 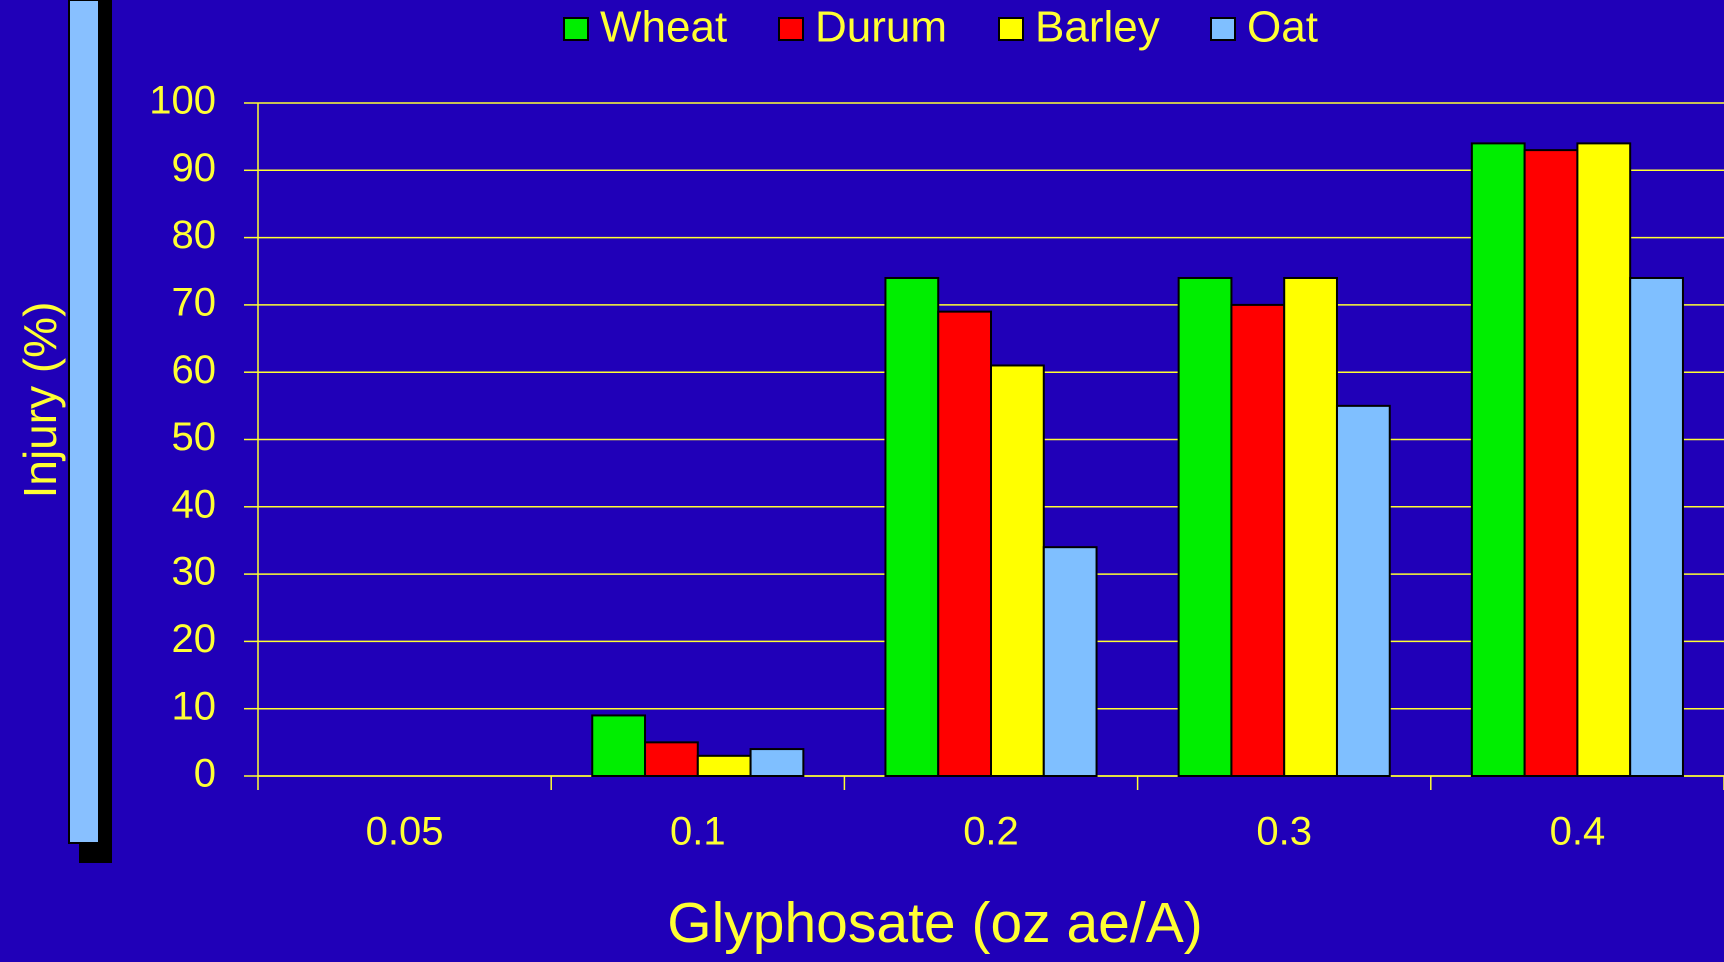 I want to click on y-tick-label: 70, so click(x=194, y=302).